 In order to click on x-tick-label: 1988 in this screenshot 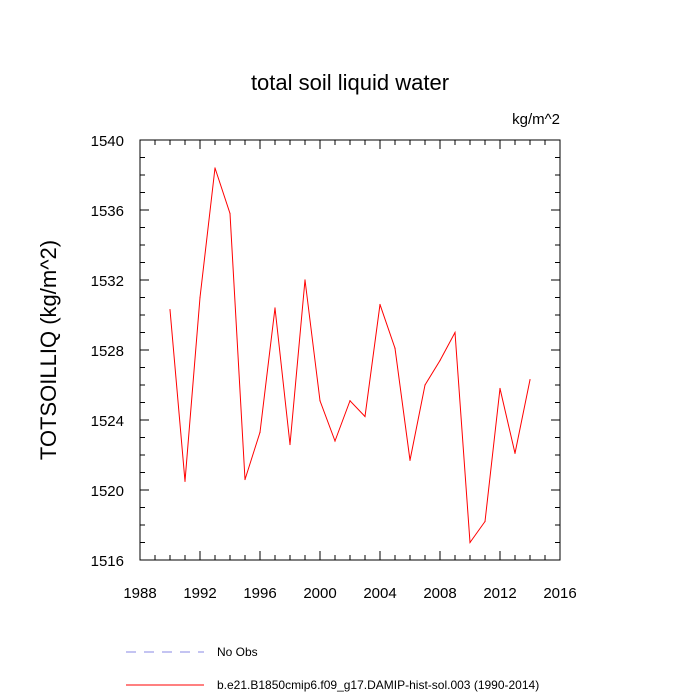, I will do `click(139, 593)`.